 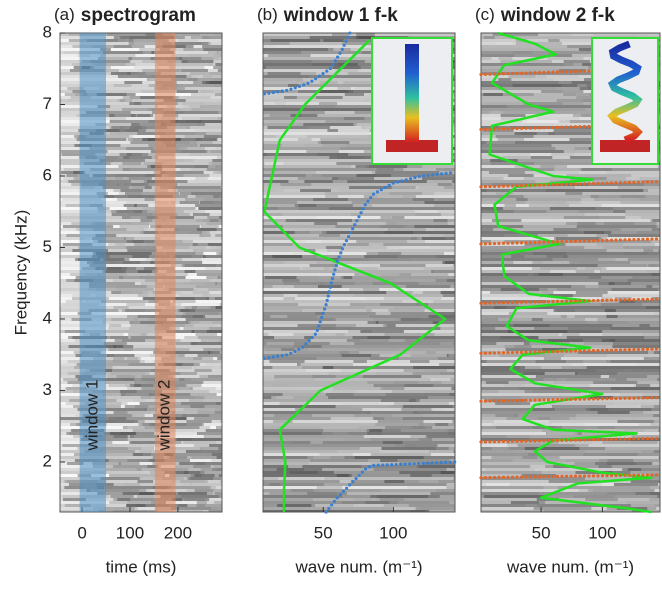 I want to click on inset-rod, so click(x=412, y=93).